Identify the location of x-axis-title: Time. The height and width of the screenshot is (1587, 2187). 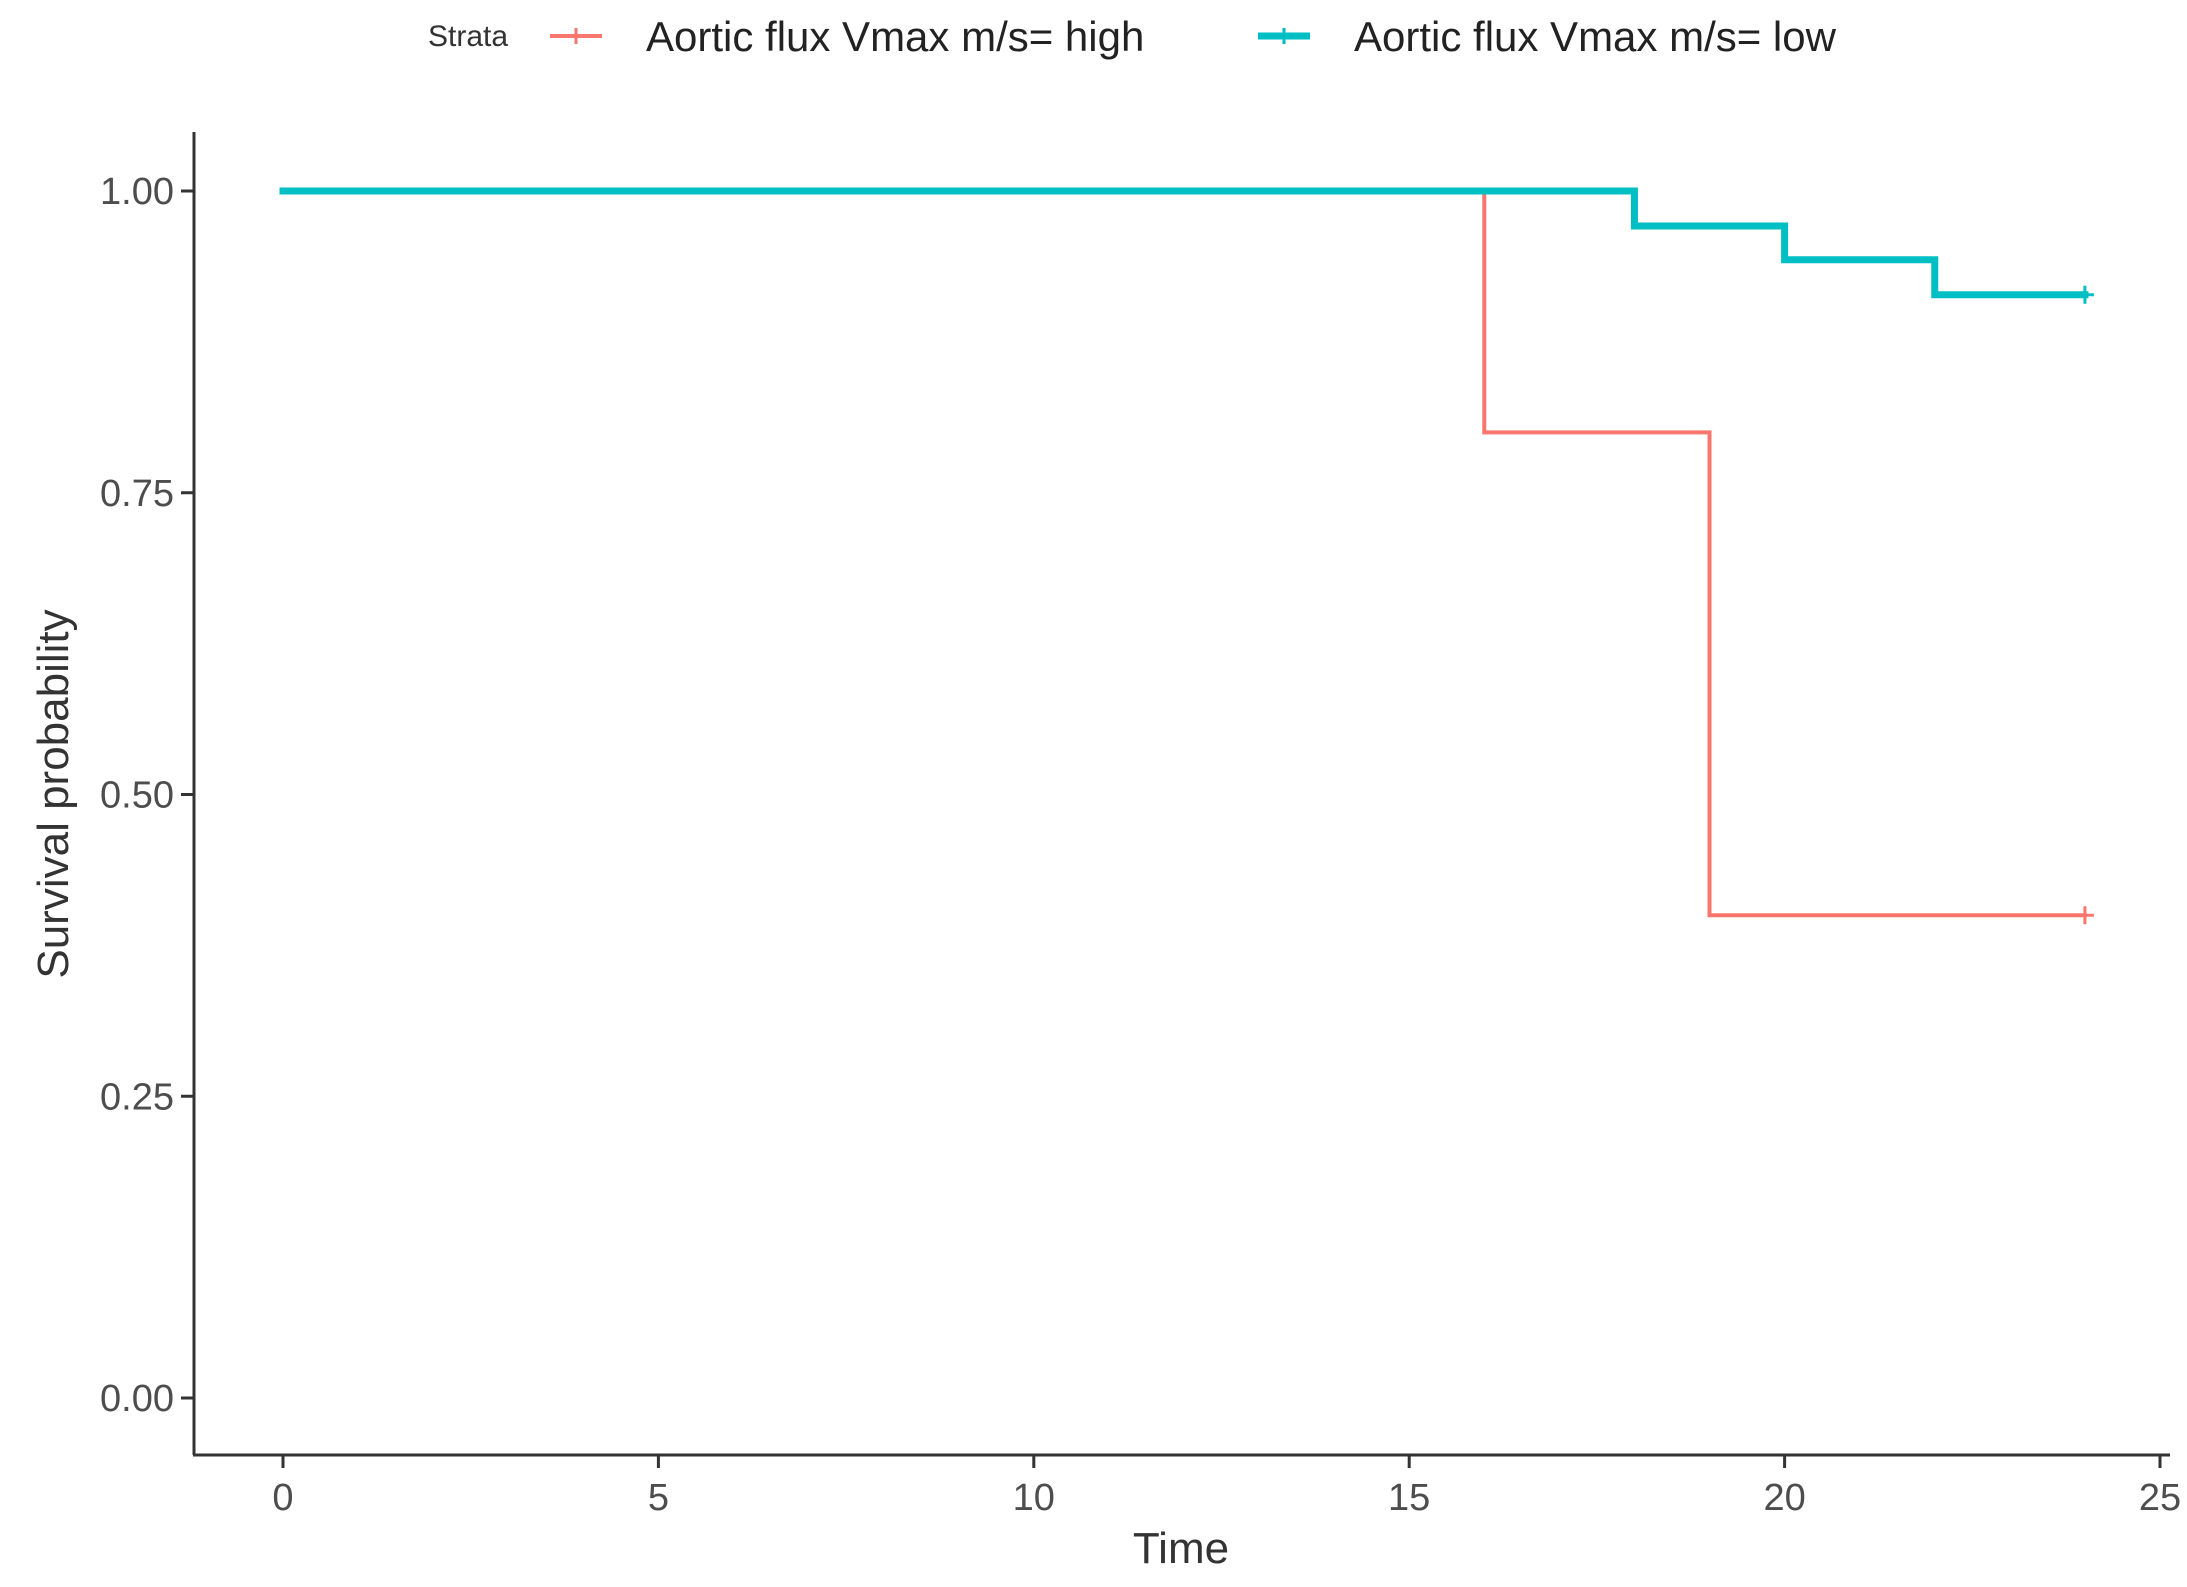
(1181, 1548).